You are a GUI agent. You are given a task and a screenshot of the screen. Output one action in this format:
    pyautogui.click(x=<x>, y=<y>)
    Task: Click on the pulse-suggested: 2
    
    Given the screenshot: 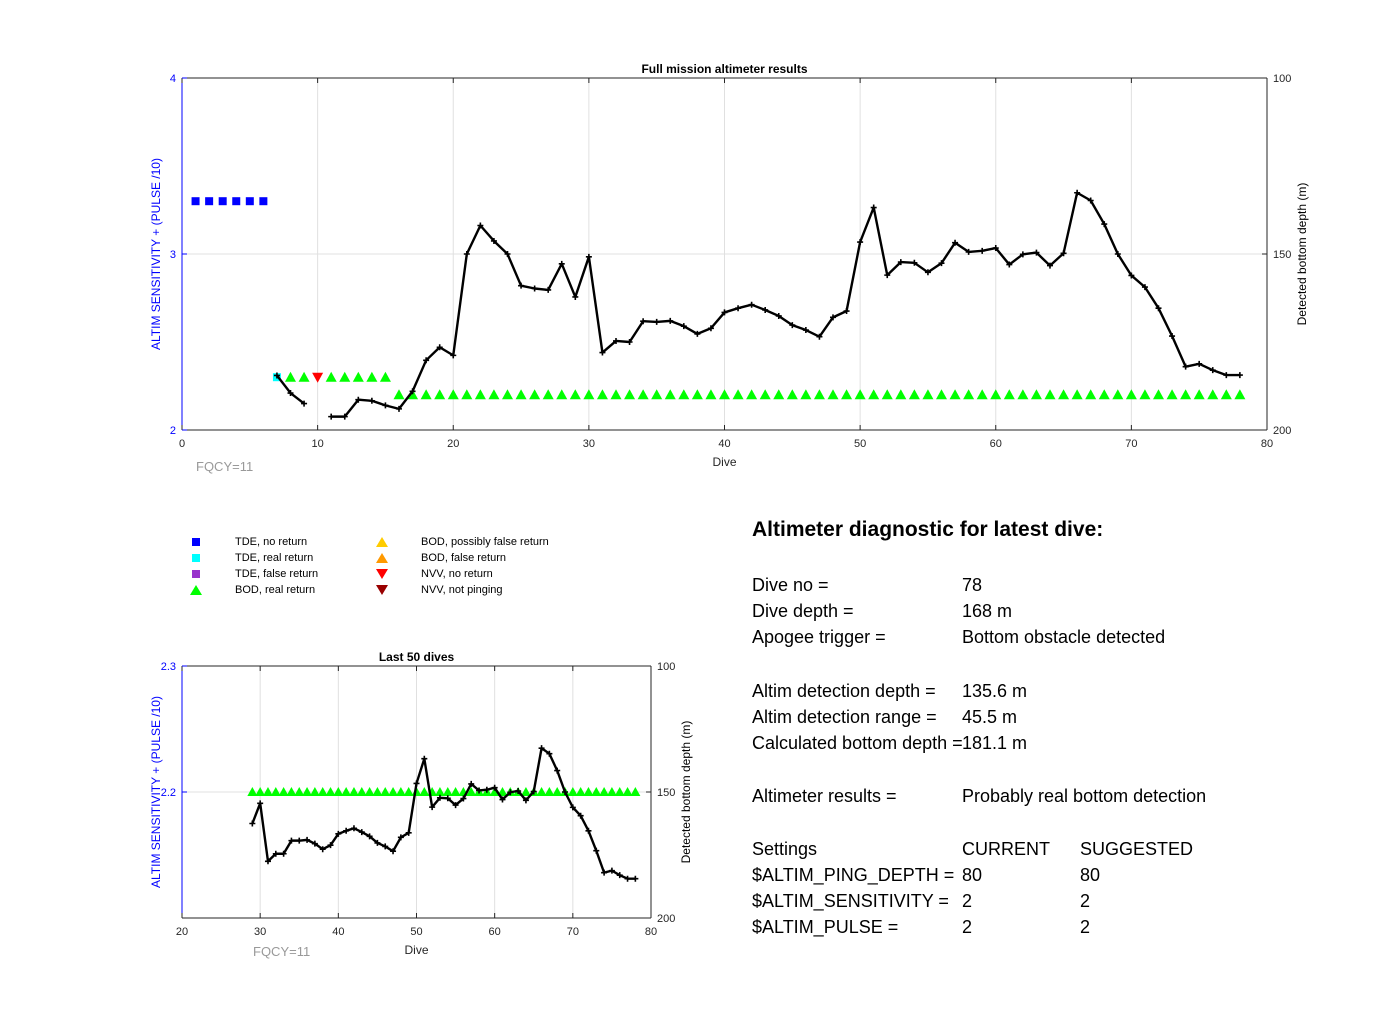 What is the action you would take?
    pyautogui.click(x=1085, y=927)
    